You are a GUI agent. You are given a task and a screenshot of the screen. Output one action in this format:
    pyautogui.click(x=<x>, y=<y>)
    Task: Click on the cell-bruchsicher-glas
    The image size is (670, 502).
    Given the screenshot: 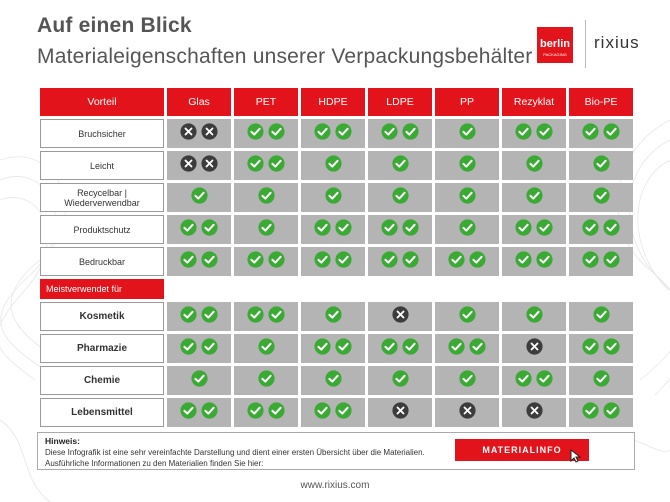 What is the action you would take?
    pyautogui.click(x=199, y=133)
    